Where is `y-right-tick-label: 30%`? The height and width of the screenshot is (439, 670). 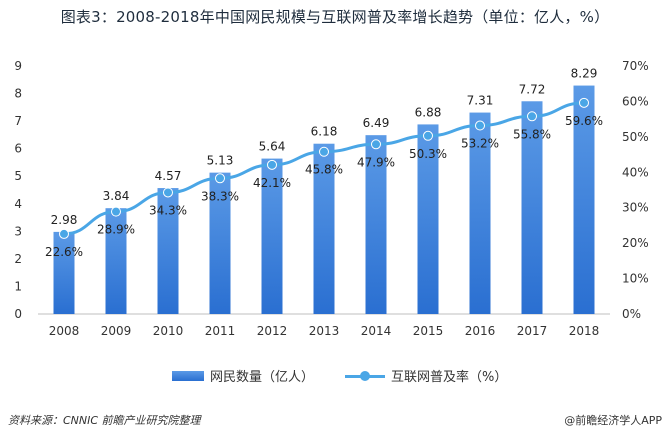
y-right-tick-label: 30% is located at coordinates (635, 208).